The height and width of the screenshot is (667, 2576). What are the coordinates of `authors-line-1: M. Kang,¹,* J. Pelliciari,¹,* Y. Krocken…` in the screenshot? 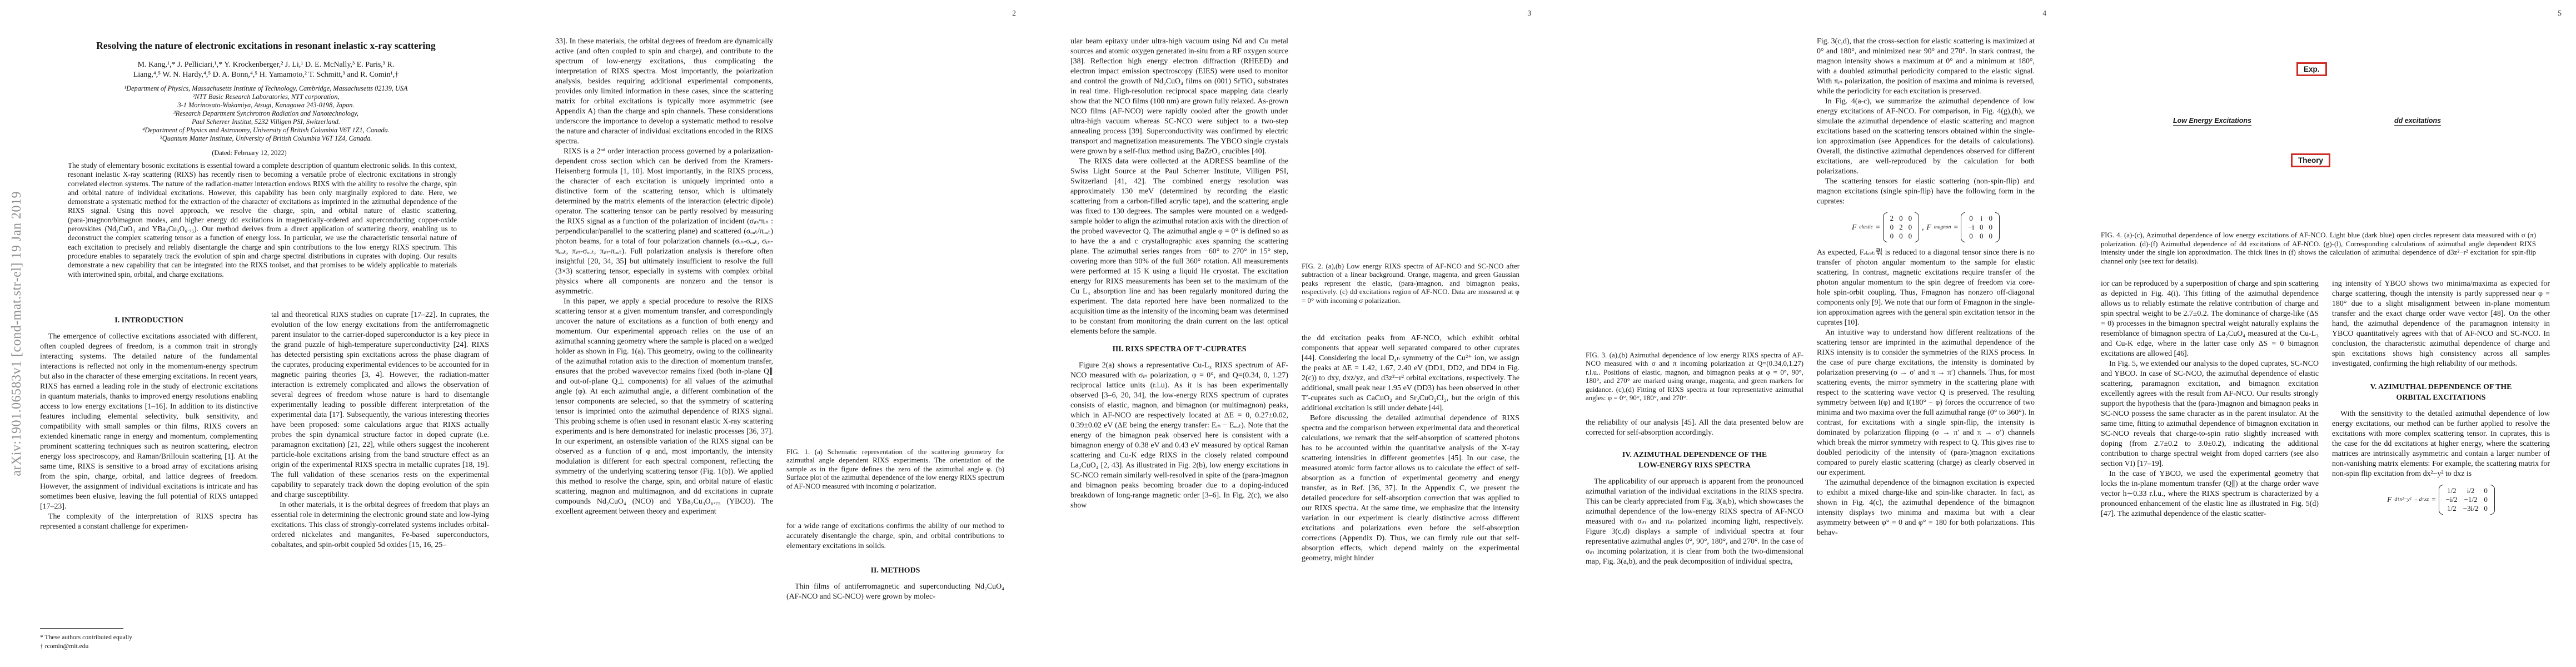 It's located at (266, 65).